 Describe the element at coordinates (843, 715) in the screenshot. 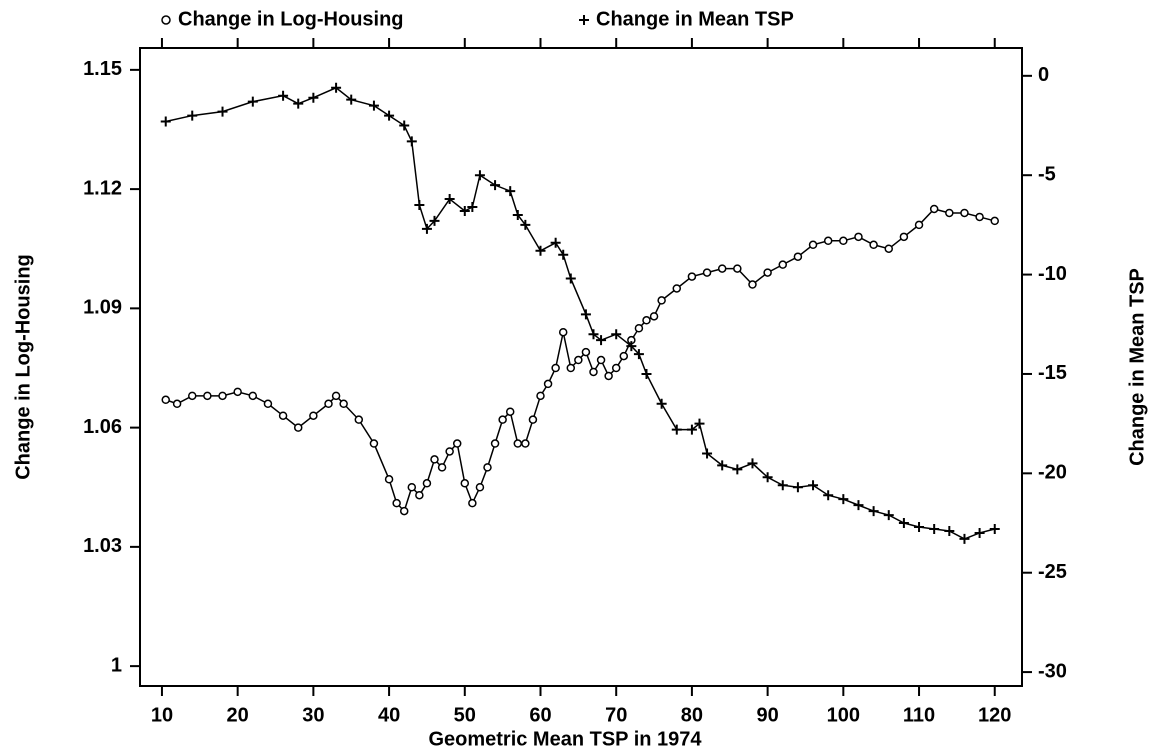

I see `x-tick-label: 100` at that location.